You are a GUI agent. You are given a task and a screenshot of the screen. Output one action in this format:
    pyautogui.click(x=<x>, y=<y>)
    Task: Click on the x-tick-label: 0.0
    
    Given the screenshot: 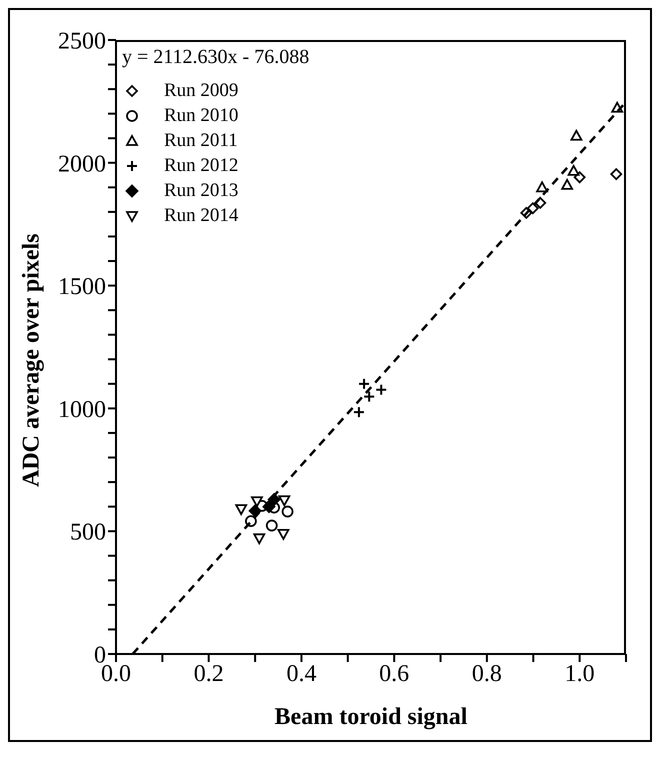 What is the action you would take?
    pyautogui.click(x=116, y=674)
    